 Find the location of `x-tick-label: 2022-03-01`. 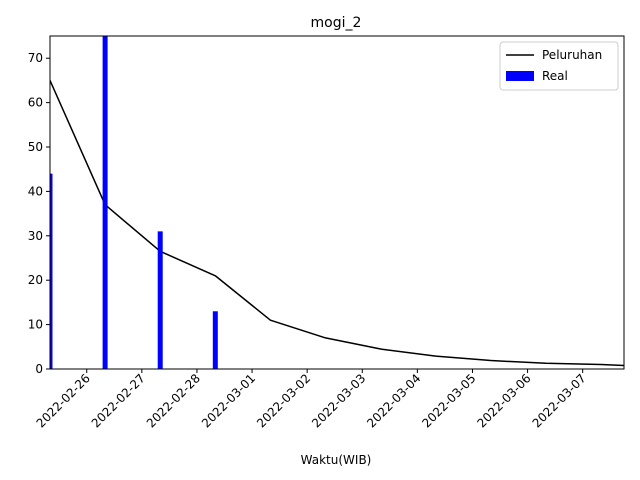

x-tick-label: 2022-03-01 is located at coordinates (228, 400).